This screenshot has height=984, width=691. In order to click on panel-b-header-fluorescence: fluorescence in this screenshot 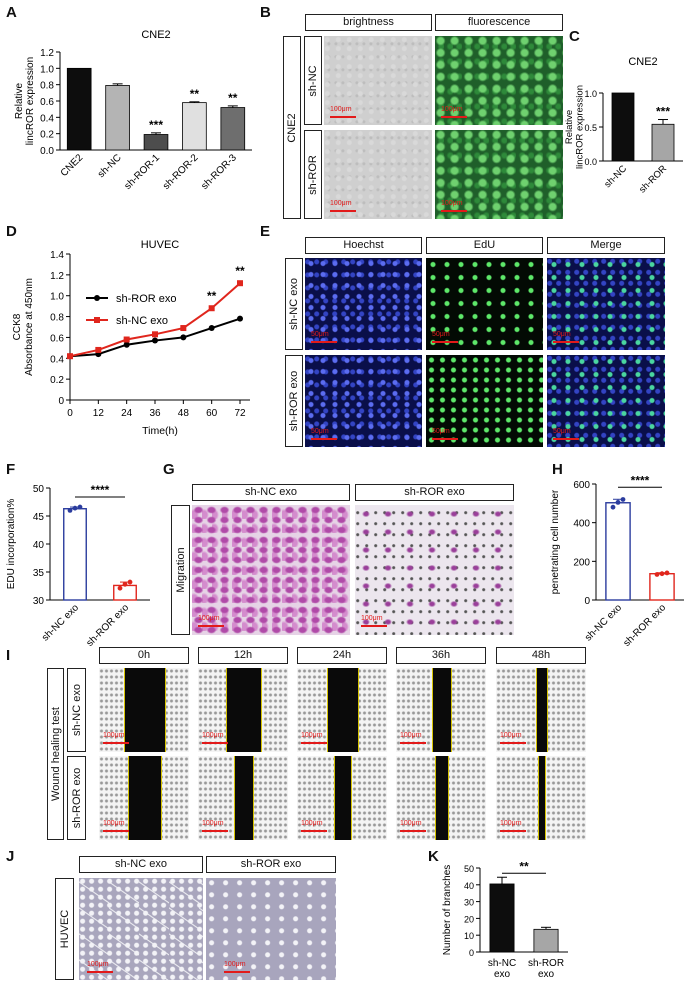, I will do `click(499, 22)`.